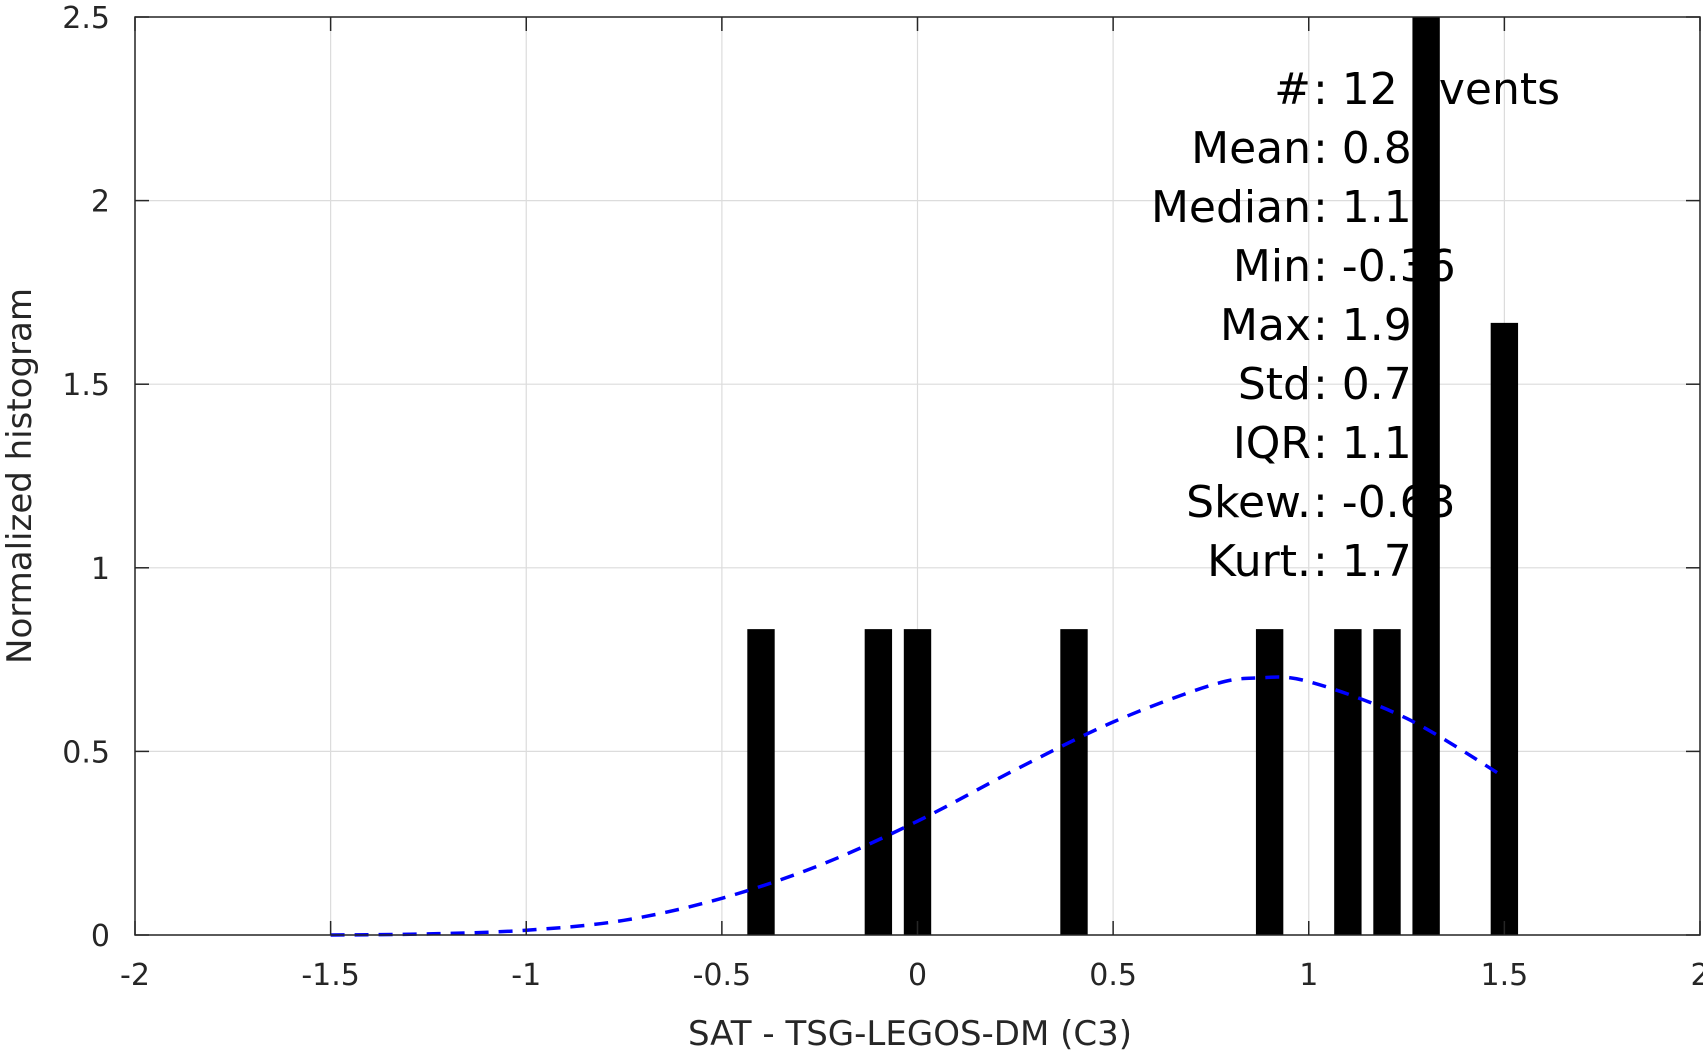 The image size is (1703, 1053). I want to click on x-axis-label: SAT - TSG-LEGOS-DM (C3), so click(910, 1033).